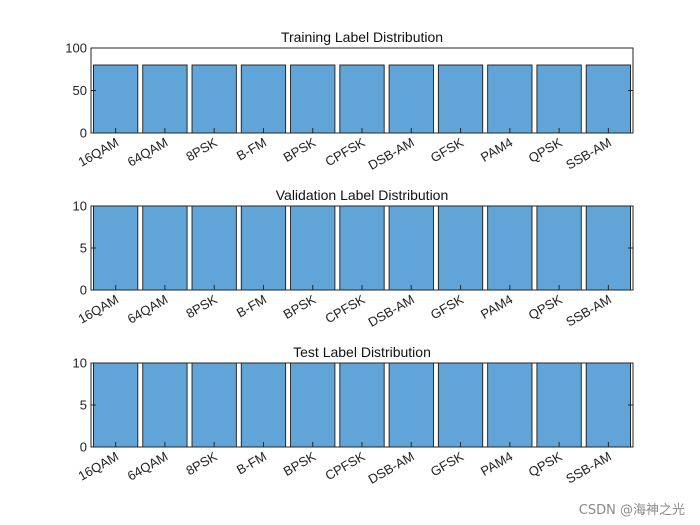 This screenshot has width=700, height=525. What do you see at coordinates (362, 195) in the screenshot?
I see `chart-title: Validation Label Distribution` at bounding box center [362, 195].